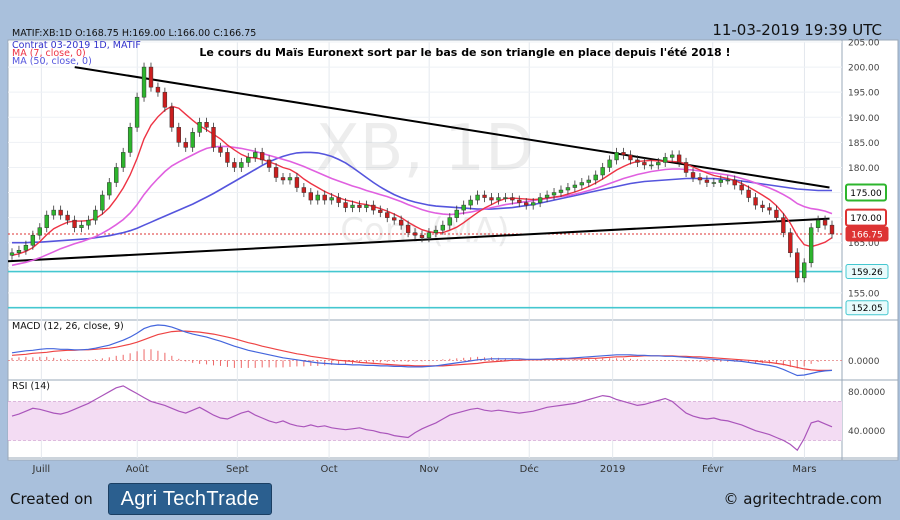 The width and height of the screenshot is (900, 520). I want to click on chart-datetime: 11-03-2019 19:39 UTC, so click(797, 30).